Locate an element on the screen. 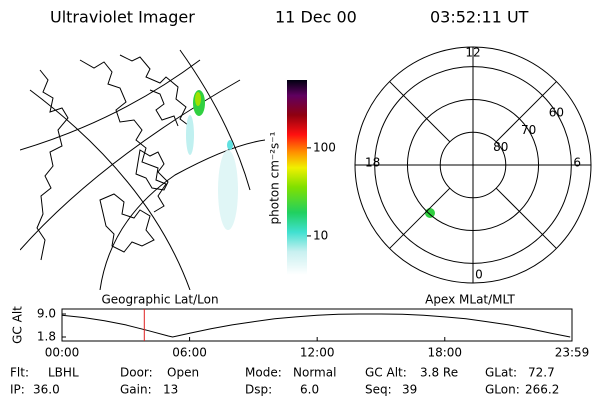 The height and width of the screenshot is (400, 600). timeline-frame is located at coordinates (317, 325).